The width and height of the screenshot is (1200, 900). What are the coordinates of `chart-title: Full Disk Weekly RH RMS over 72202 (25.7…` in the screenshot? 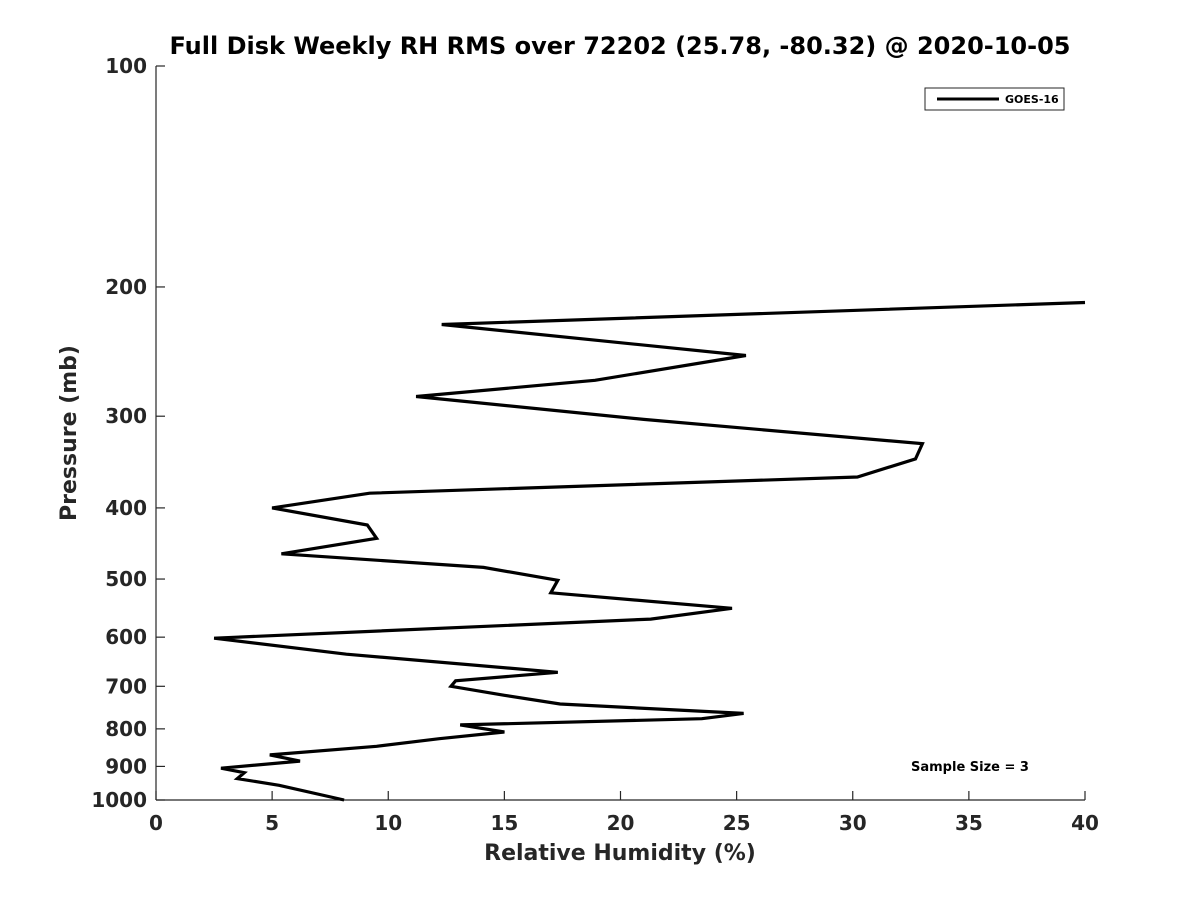 It's located at (619, 46).